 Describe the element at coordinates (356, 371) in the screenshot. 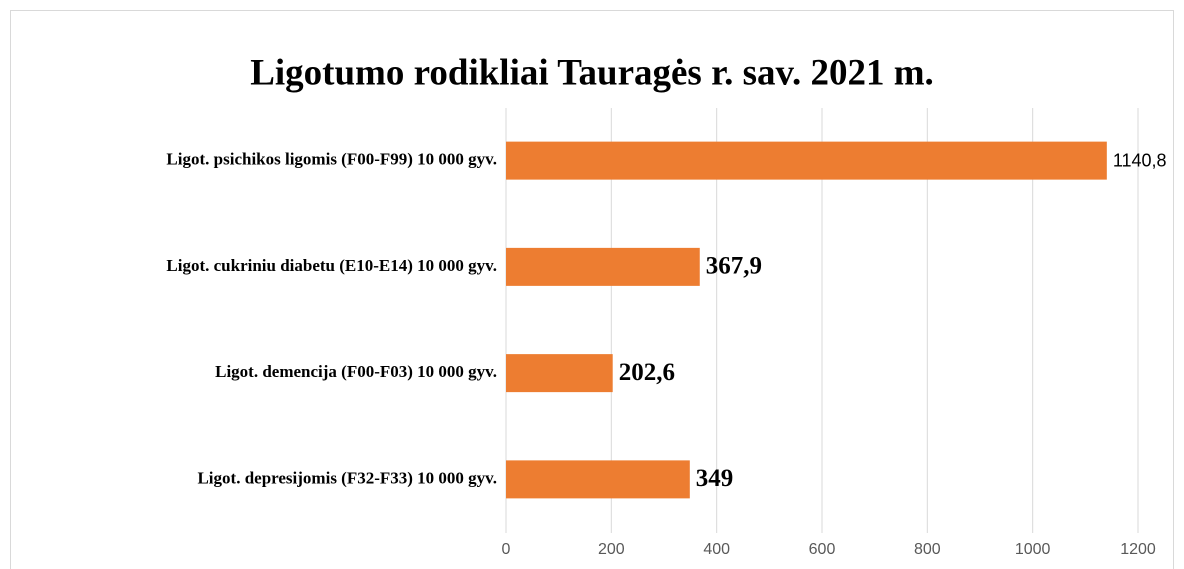

I see `y-tick-label: Ligot. demencija (F00-F03) 10 000 gyv.` at that location.